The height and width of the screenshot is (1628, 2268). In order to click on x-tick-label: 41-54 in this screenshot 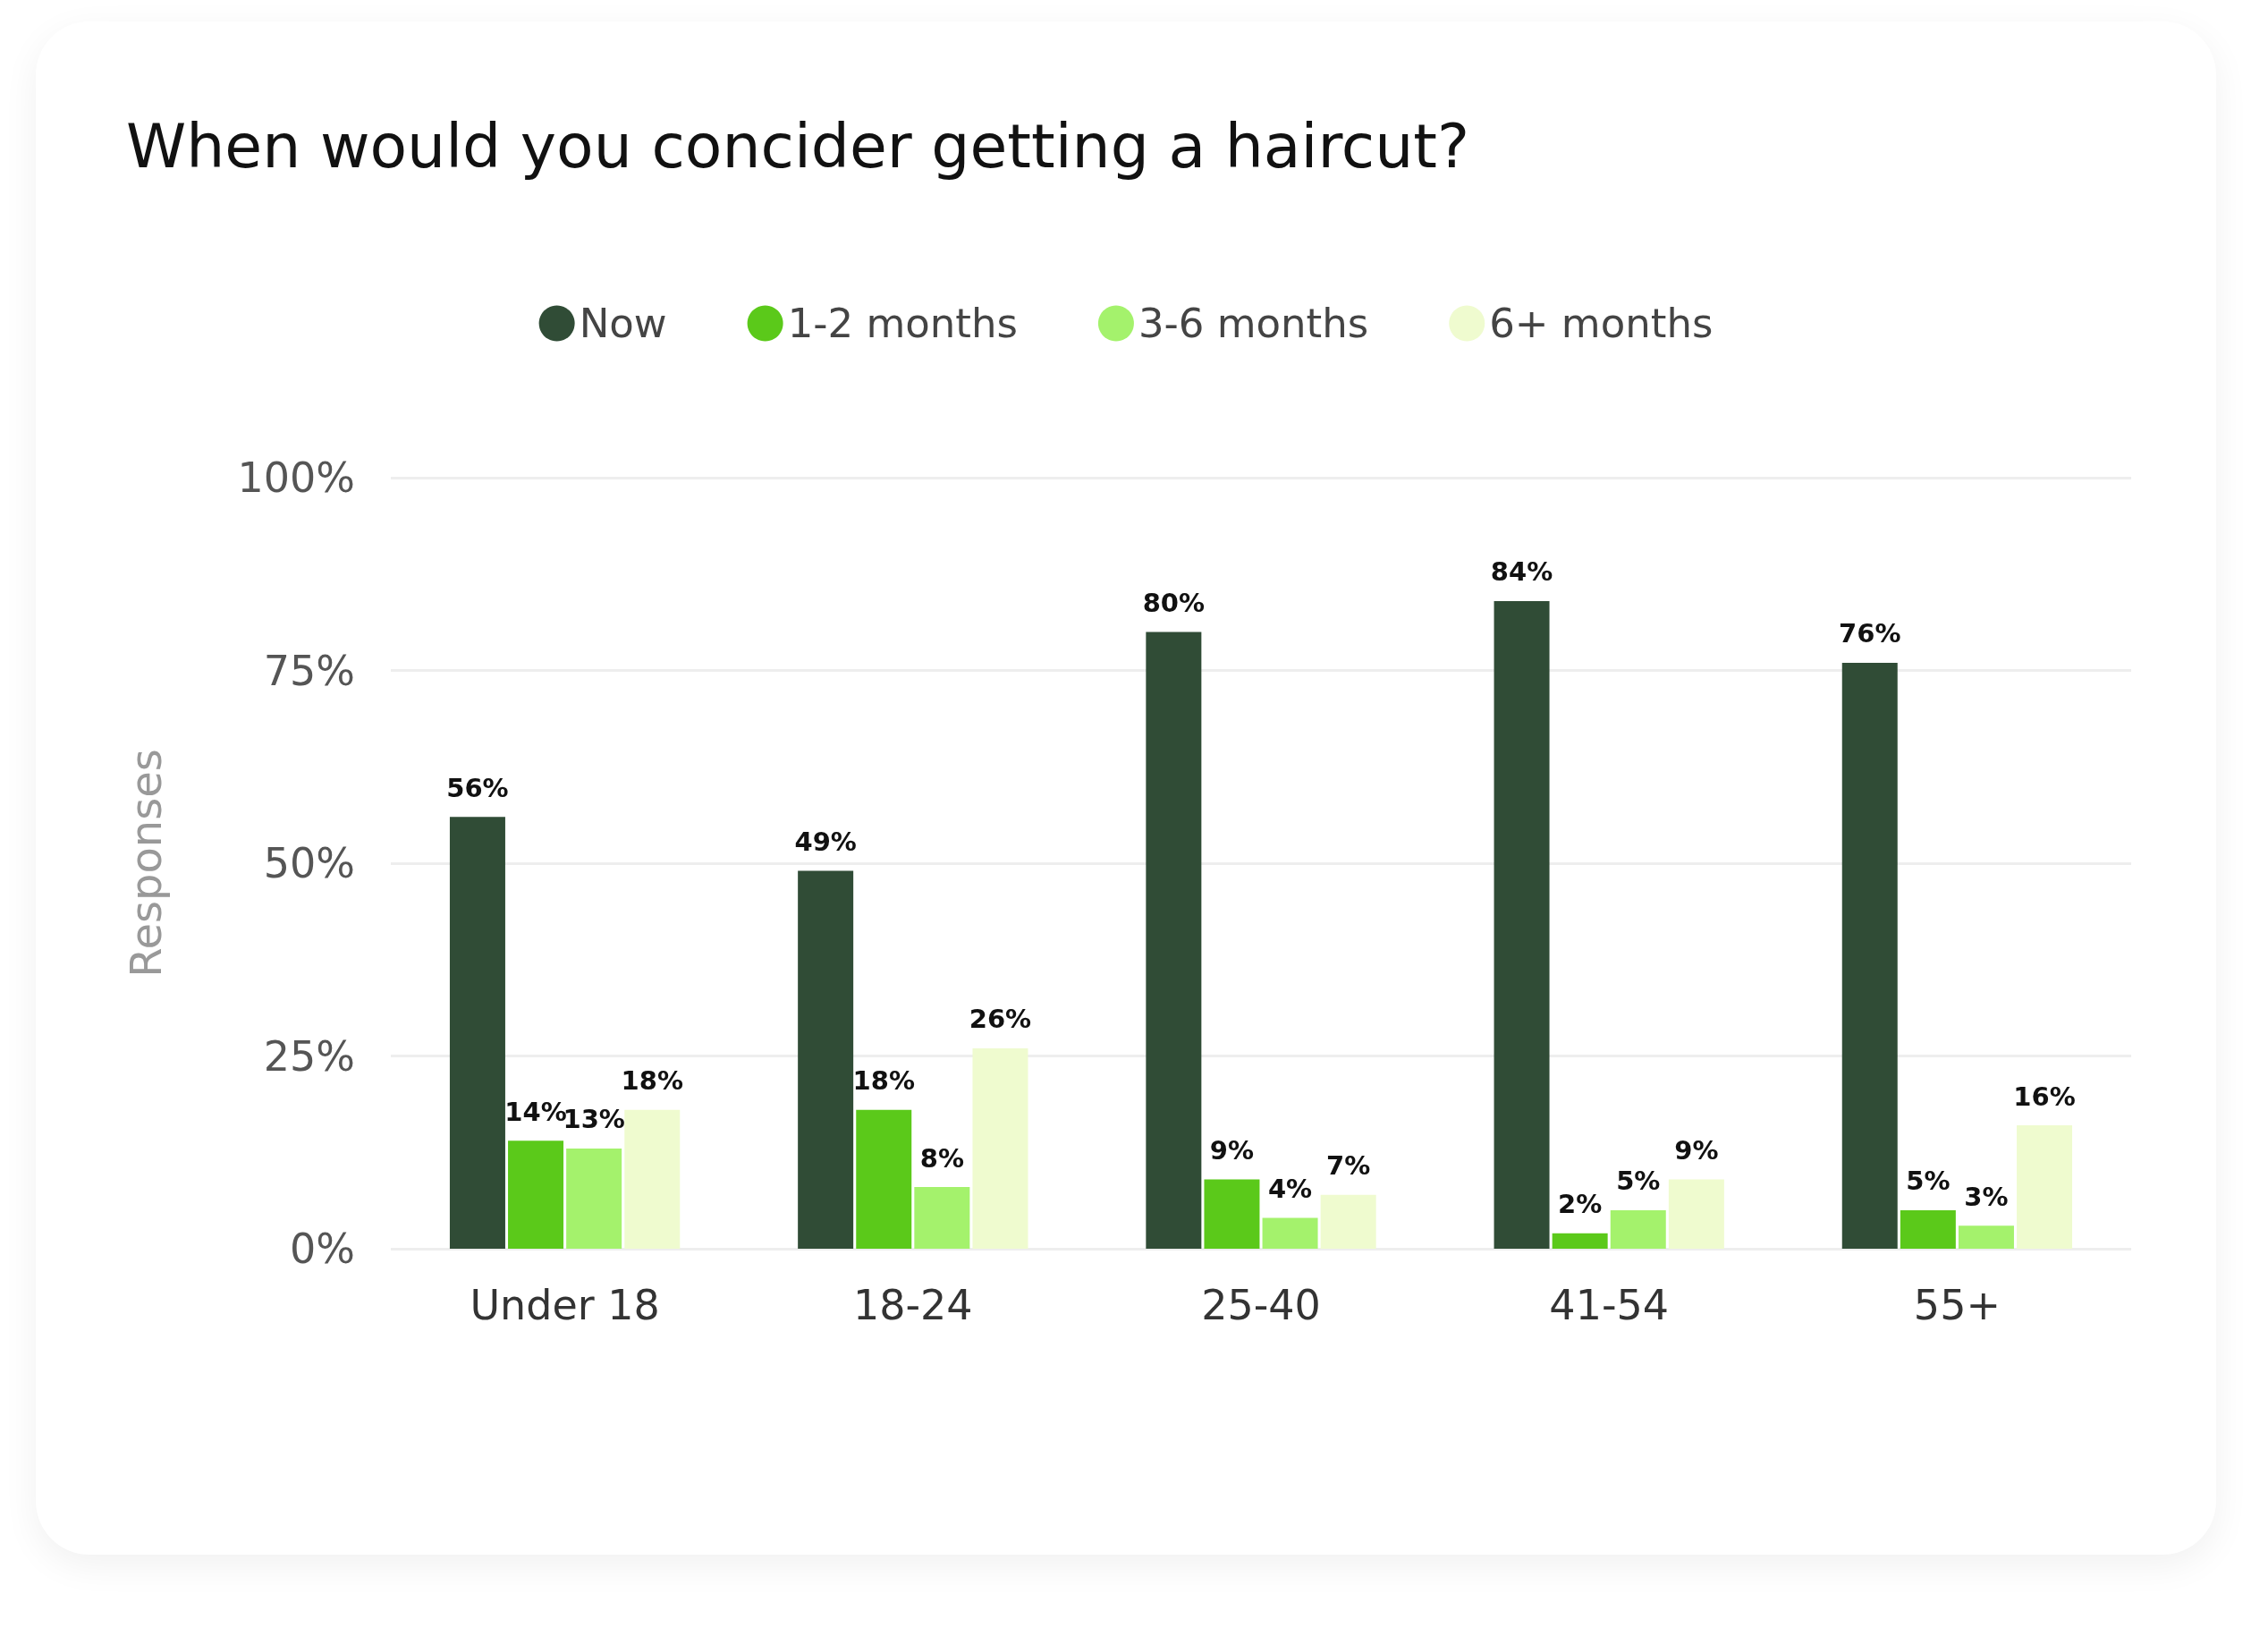, I will do `click(1609, 1305)`.